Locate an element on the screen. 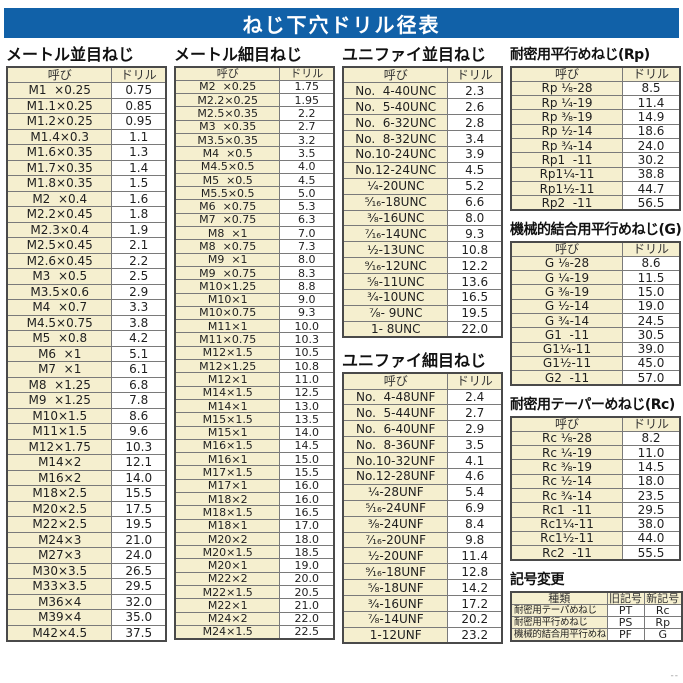 The width and height of the screenshot is (683, 683). table-row: M2.3×0.4 1.9 is located at coordinates (86, 229).